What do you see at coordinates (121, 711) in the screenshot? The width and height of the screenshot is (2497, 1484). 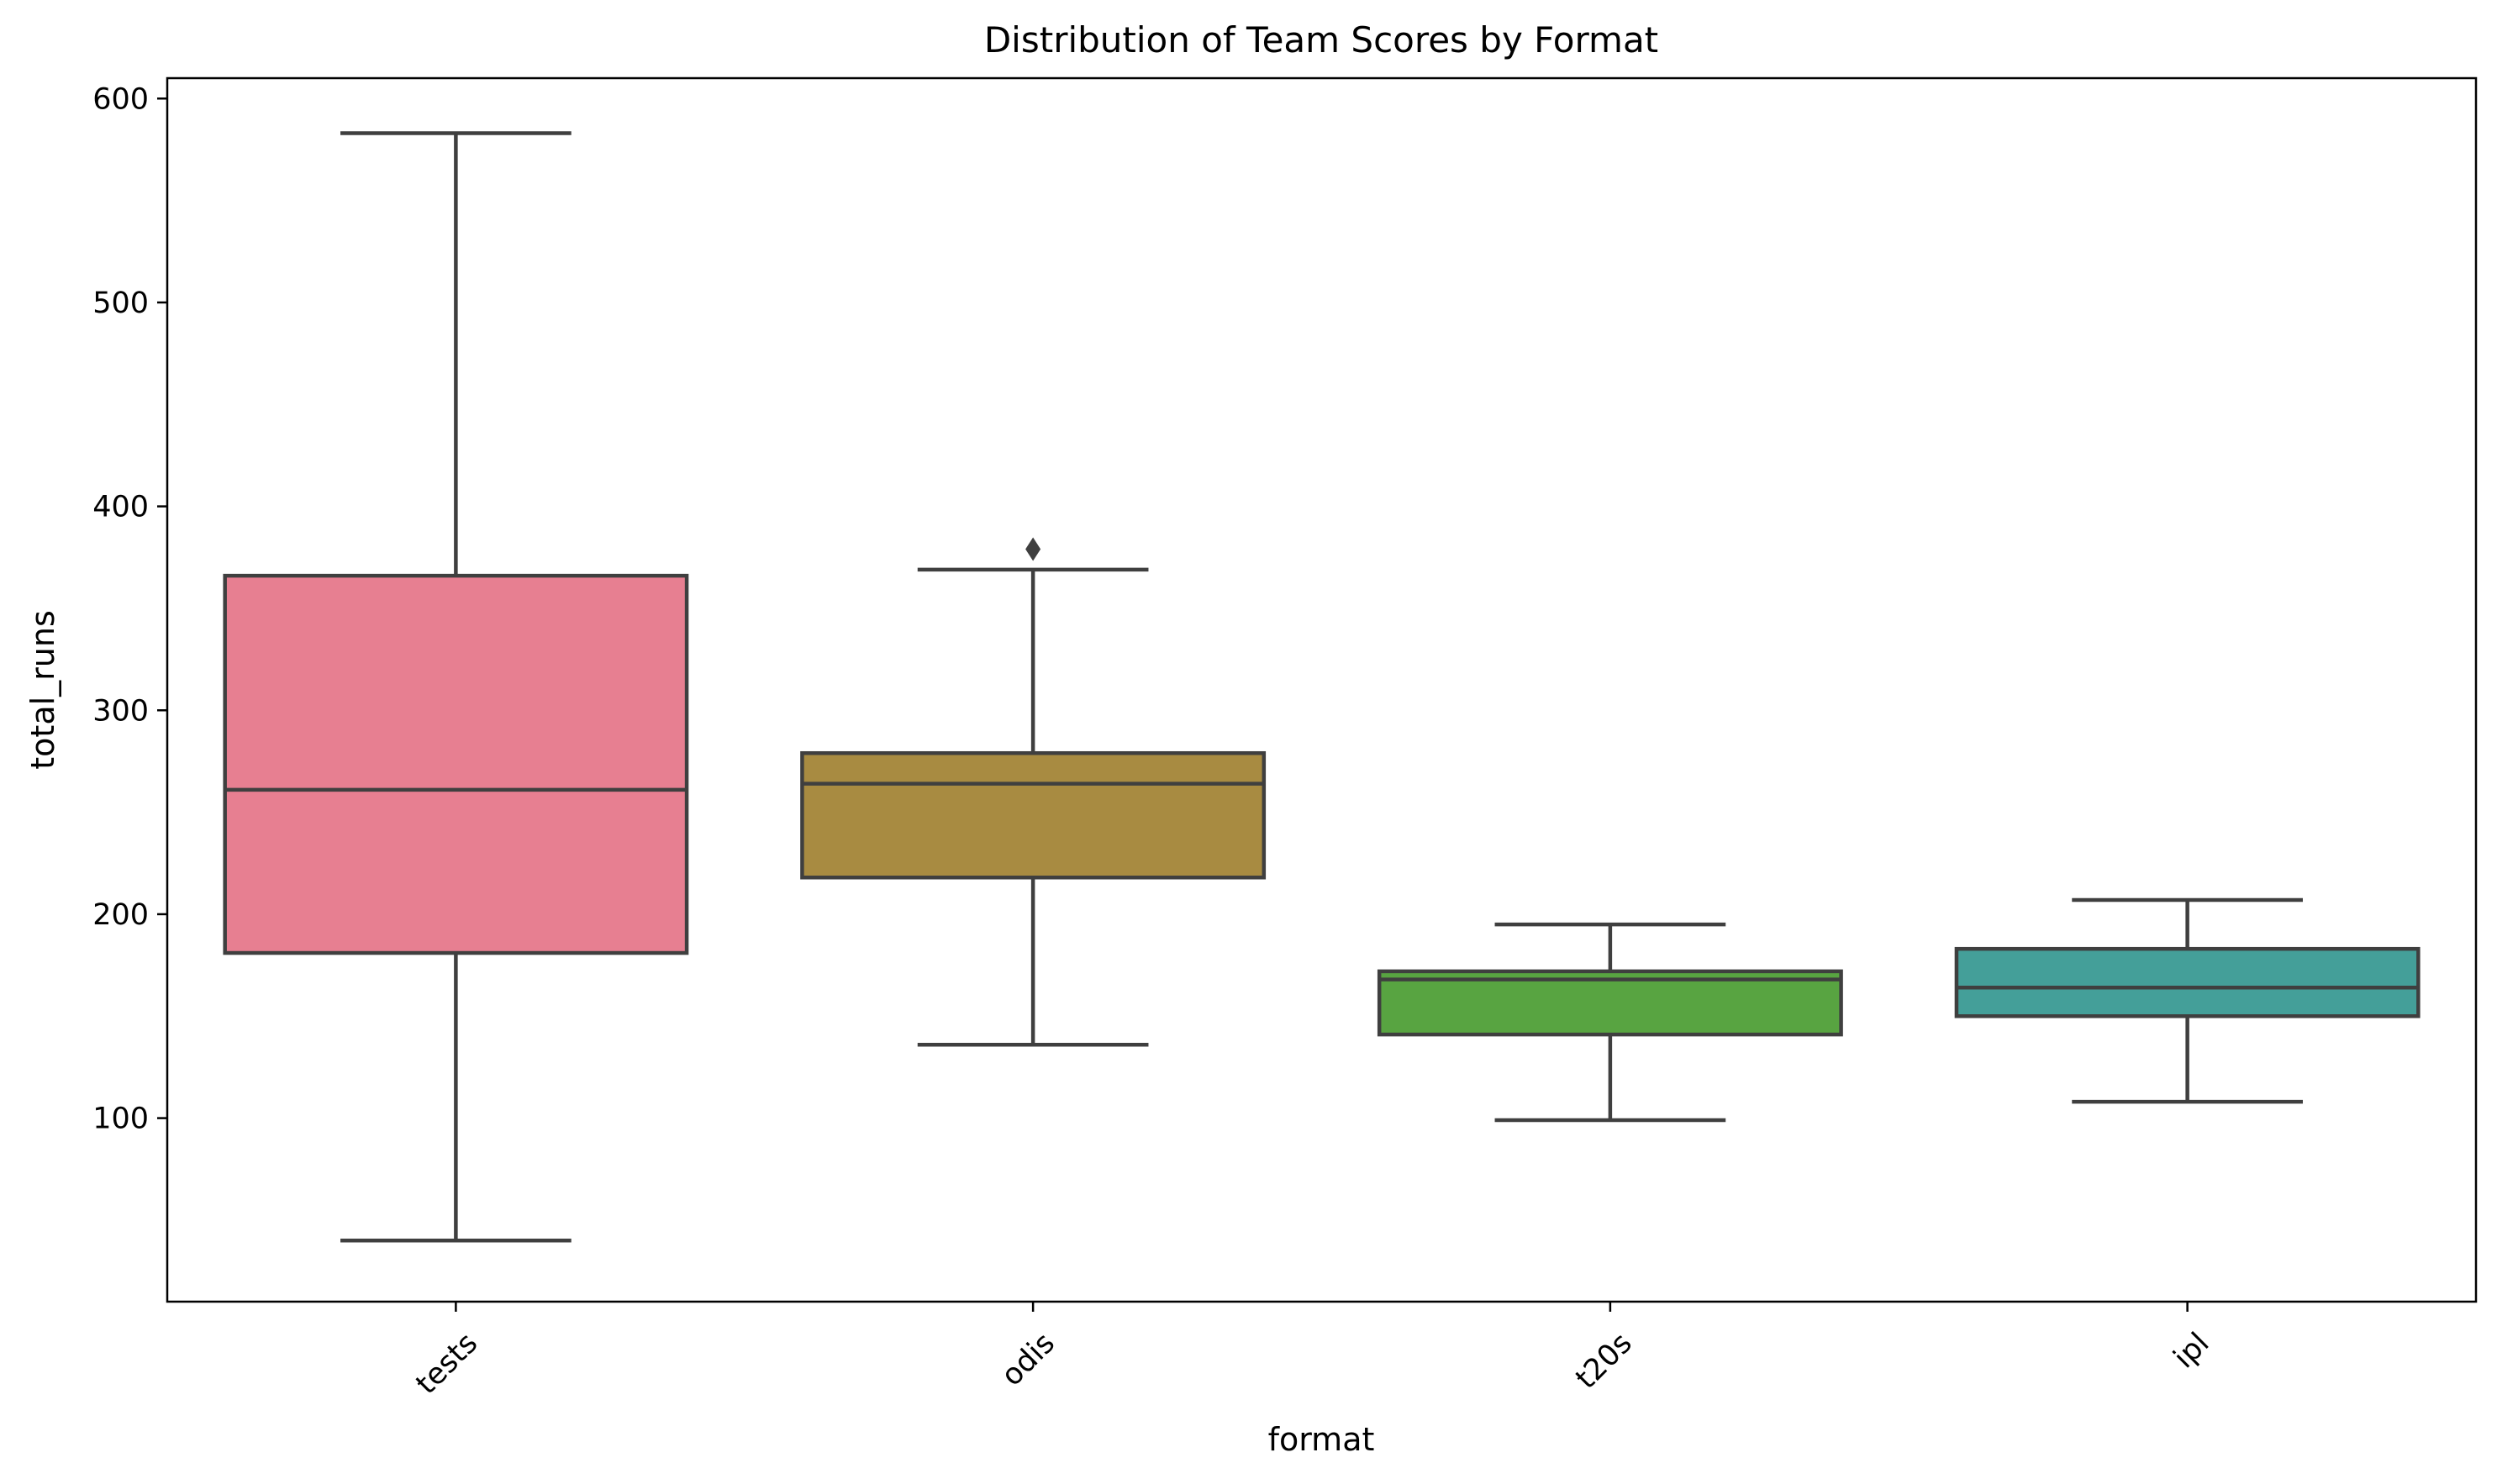 I see `y-tick-label: 300` at bounding box center [121, 711].